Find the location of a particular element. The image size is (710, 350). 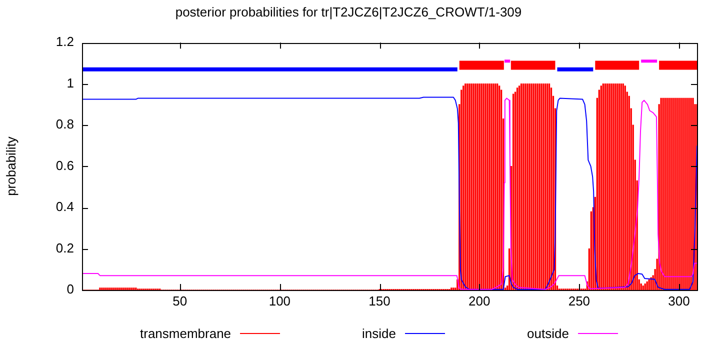

legend-label: inside is located at coordinates (379, 333).